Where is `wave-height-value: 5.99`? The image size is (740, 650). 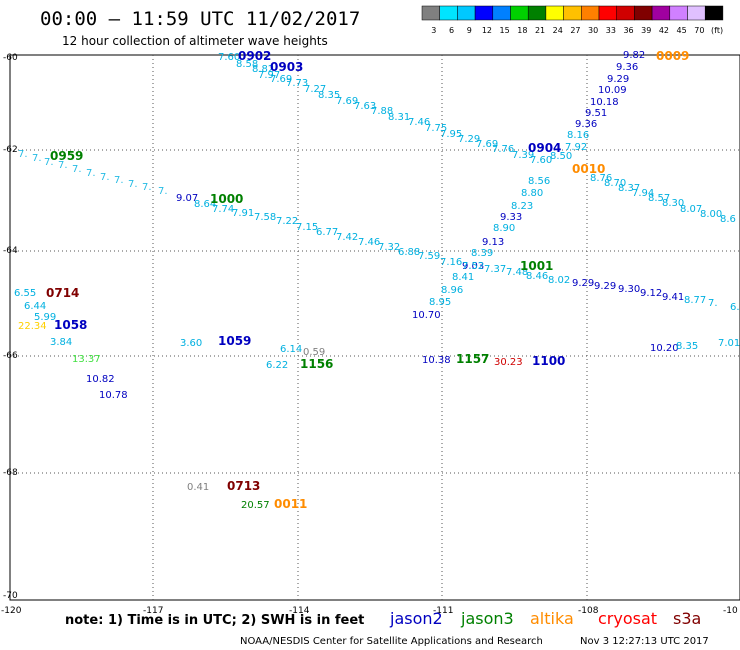
wave-height-value: 5.99 is located at coordinates (45, 317).